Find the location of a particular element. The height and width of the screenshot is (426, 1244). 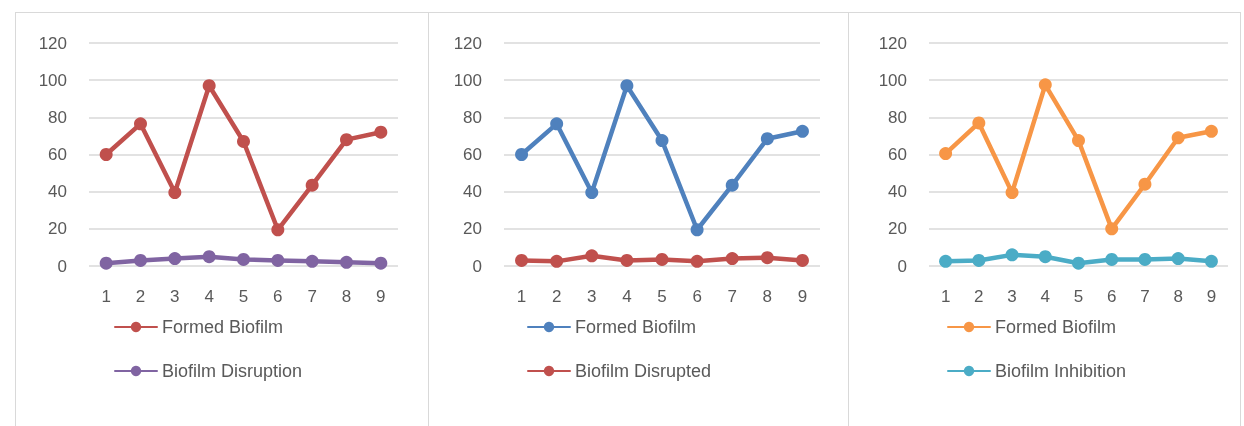

legend-label: Biofilm Inhibition is located at coordinates (1061, 371).